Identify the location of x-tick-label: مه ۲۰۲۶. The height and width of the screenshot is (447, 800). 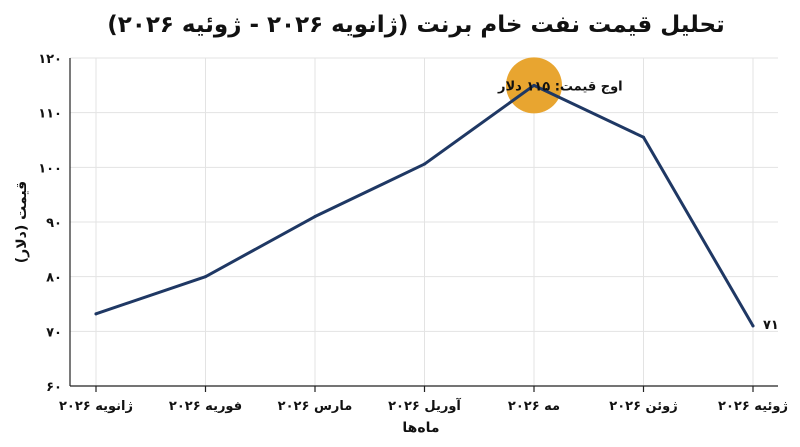
(534, 406).